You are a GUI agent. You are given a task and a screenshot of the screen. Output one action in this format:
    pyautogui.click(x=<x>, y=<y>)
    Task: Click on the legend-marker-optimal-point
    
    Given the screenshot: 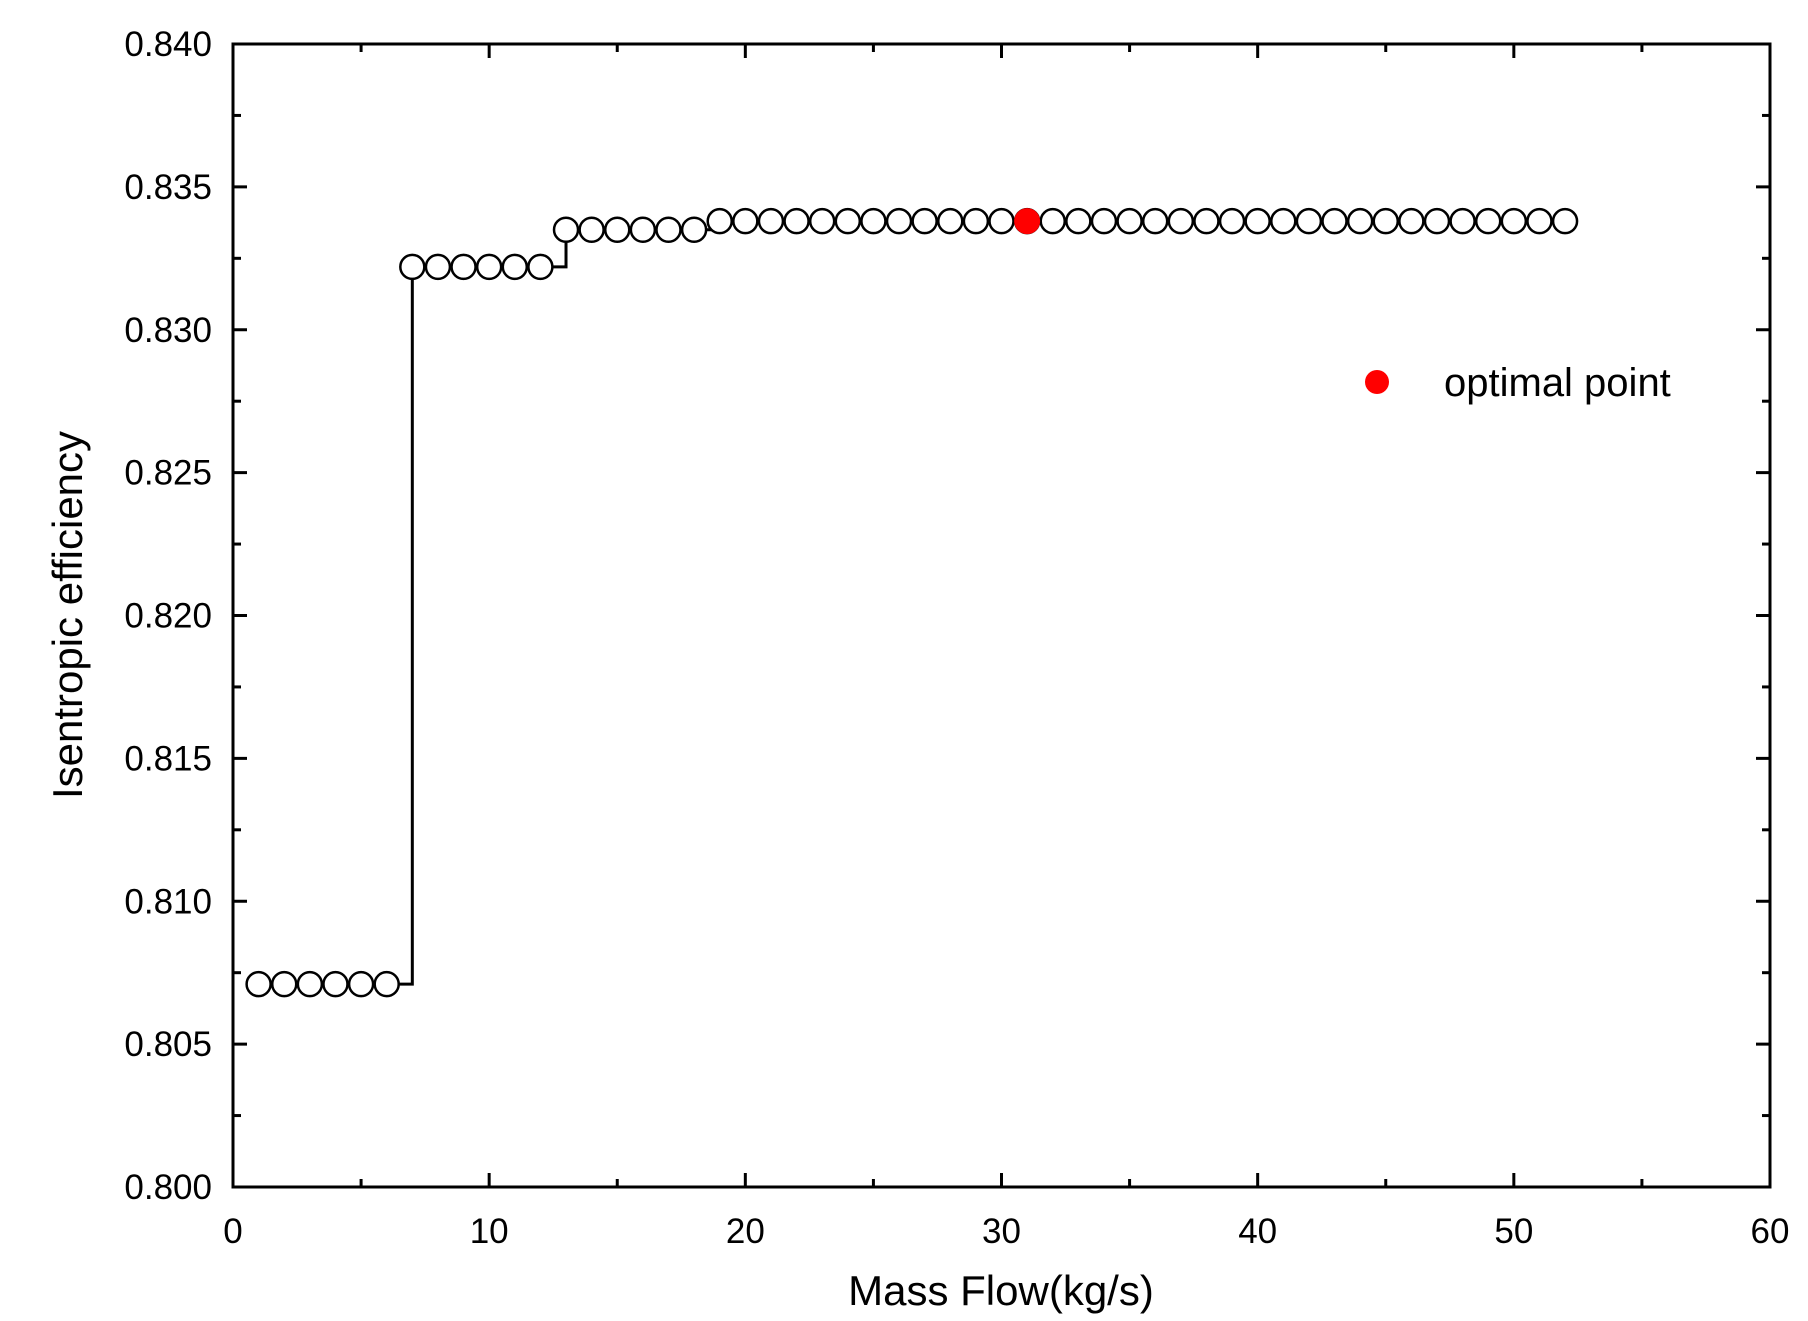 What is the action you would take?
    pyautogui.click(x=1377, y=382)
    